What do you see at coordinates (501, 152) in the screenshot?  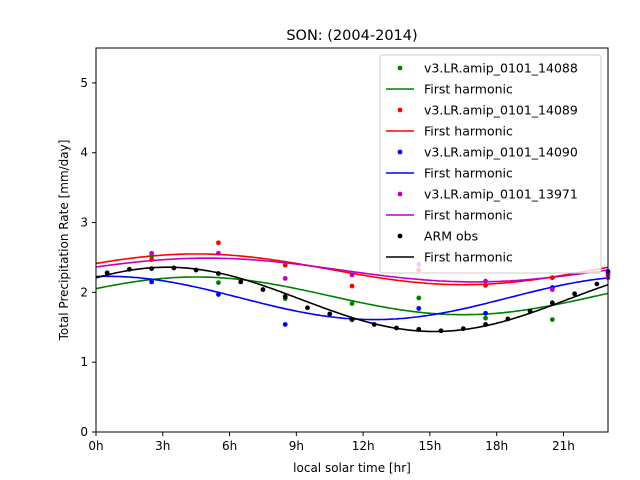 I see `legend-series-label: v3.LR.amip_0101_14090` at bounding box center [501, 152].